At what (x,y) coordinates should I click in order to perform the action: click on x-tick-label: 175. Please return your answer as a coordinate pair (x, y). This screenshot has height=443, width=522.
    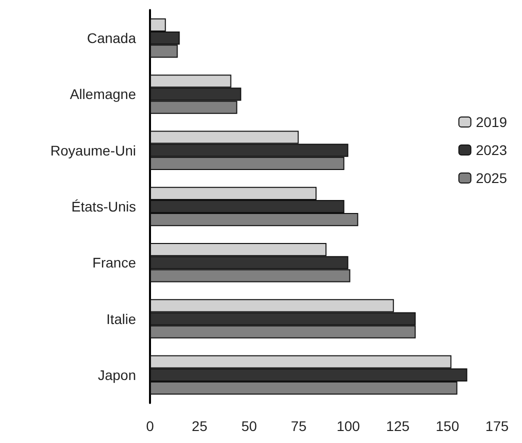
    Looking at the image, I should click on (497, 426).